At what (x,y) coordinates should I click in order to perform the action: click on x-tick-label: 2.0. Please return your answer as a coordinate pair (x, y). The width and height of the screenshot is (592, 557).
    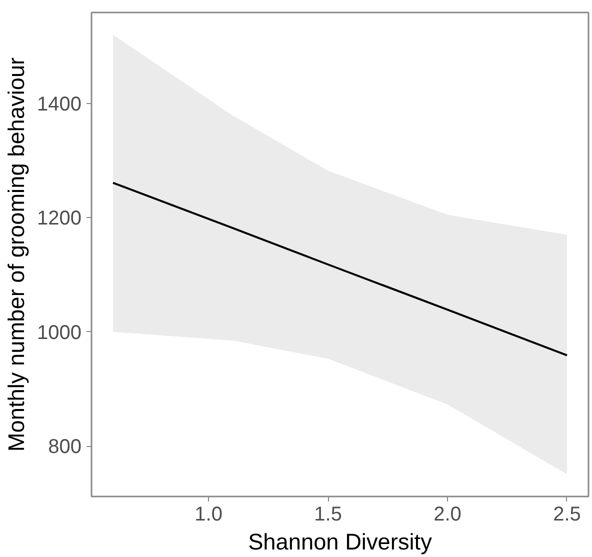
    Looking at the image, I should click on (448, 515).